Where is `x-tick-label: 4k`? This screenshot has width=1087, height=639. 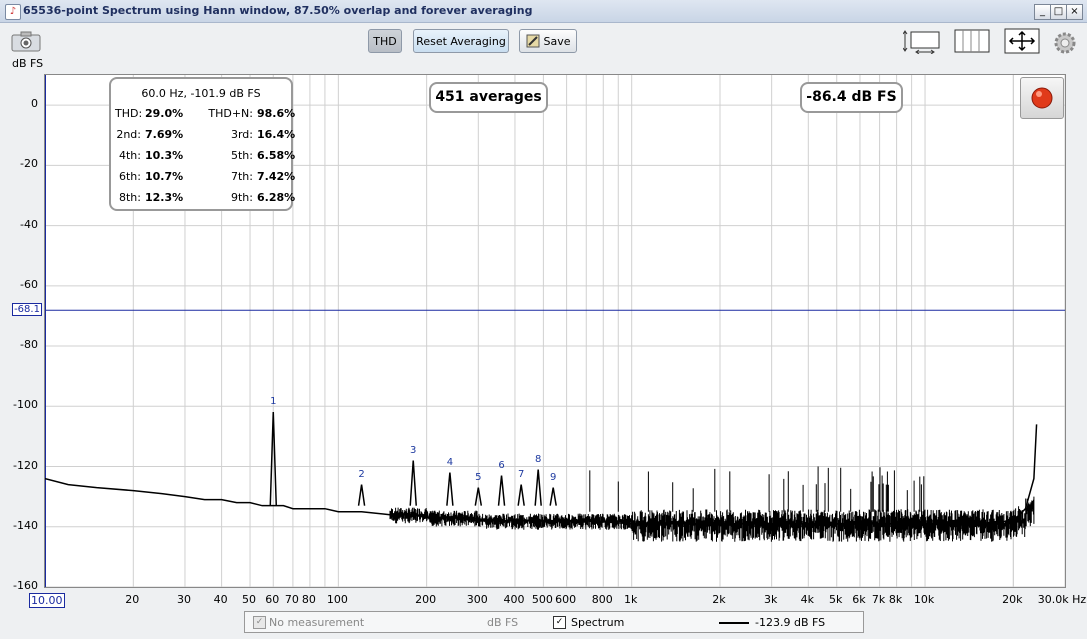
x-tick-label: 4k is located at coordinates (807, 599).